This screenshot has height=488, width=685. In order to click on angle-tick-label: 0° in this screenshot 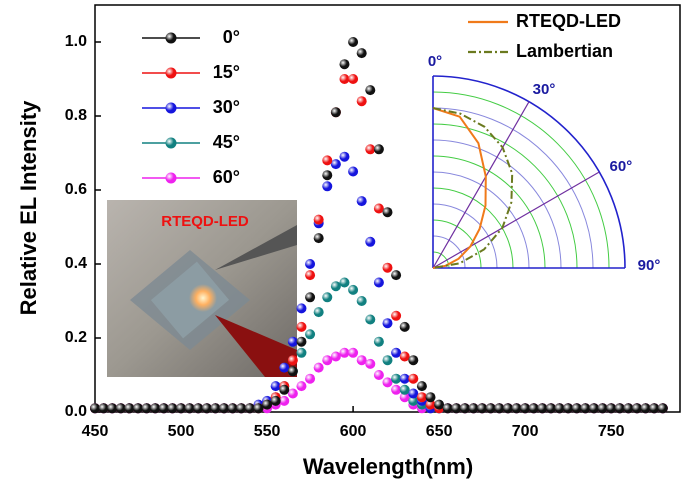, I will do `click(435, 61)`.